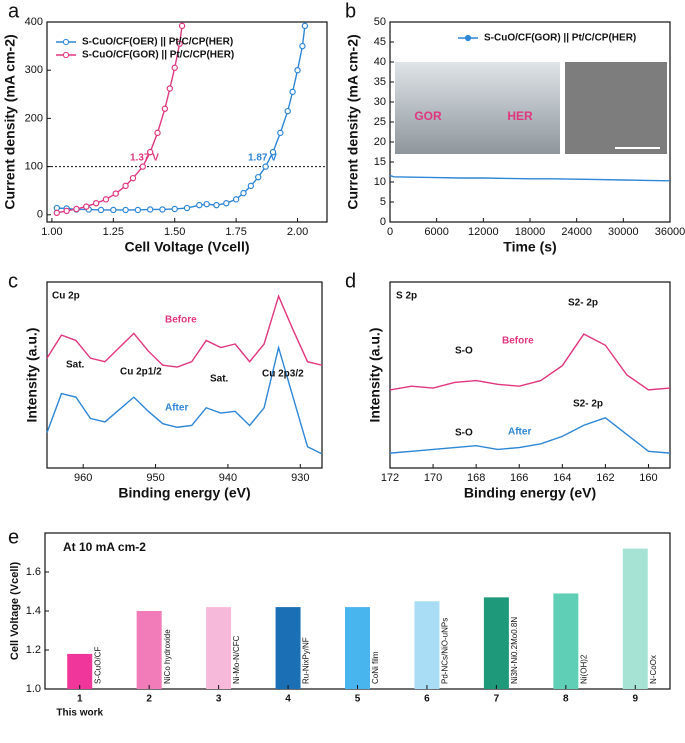 This screenshot has width=685, height=743. Describe the element at coordinates (34, 22) in the screenshot. I see `y-tick-label: 400` at that location.